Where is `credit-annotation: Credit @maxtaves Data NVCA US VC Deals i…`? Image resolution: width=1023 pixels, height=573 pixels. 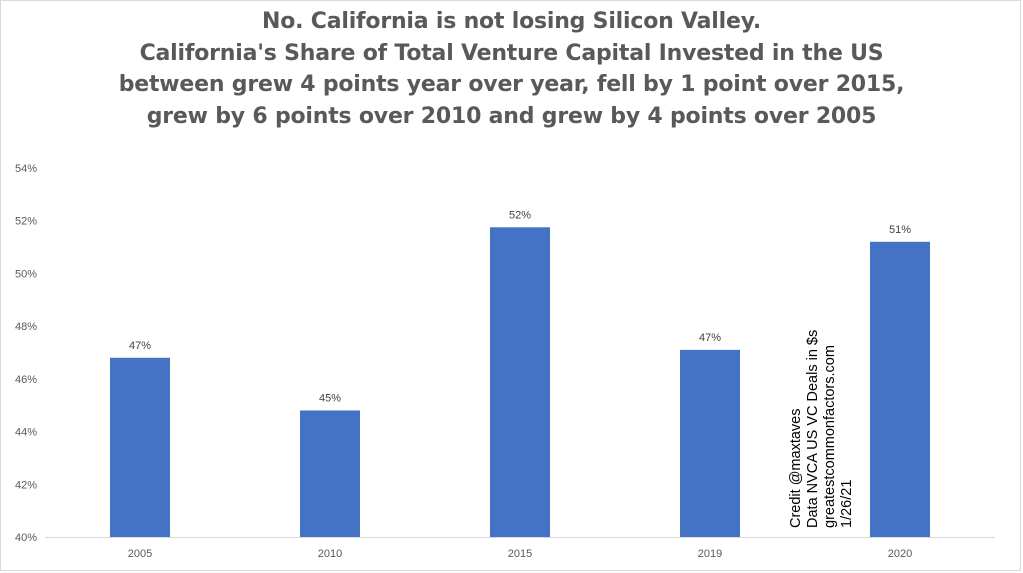
credit-annotation: Credit @maxtaves Data NVCA US VC Deals i… is located at coordinates (822, 429).